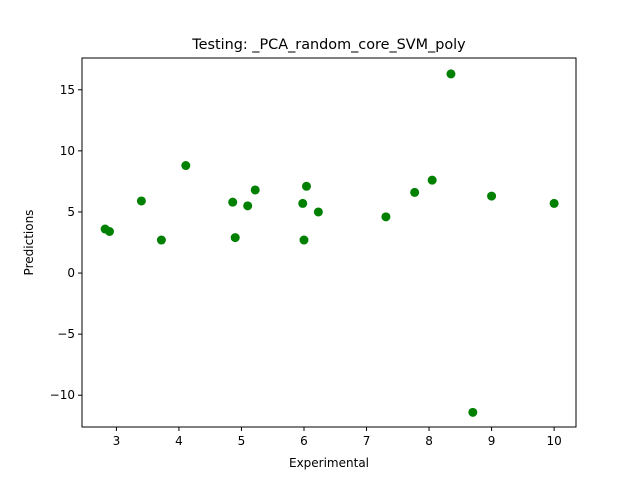 The image size is (640, 480). I want to click on x-tick-label: 5, so click(242, 441).